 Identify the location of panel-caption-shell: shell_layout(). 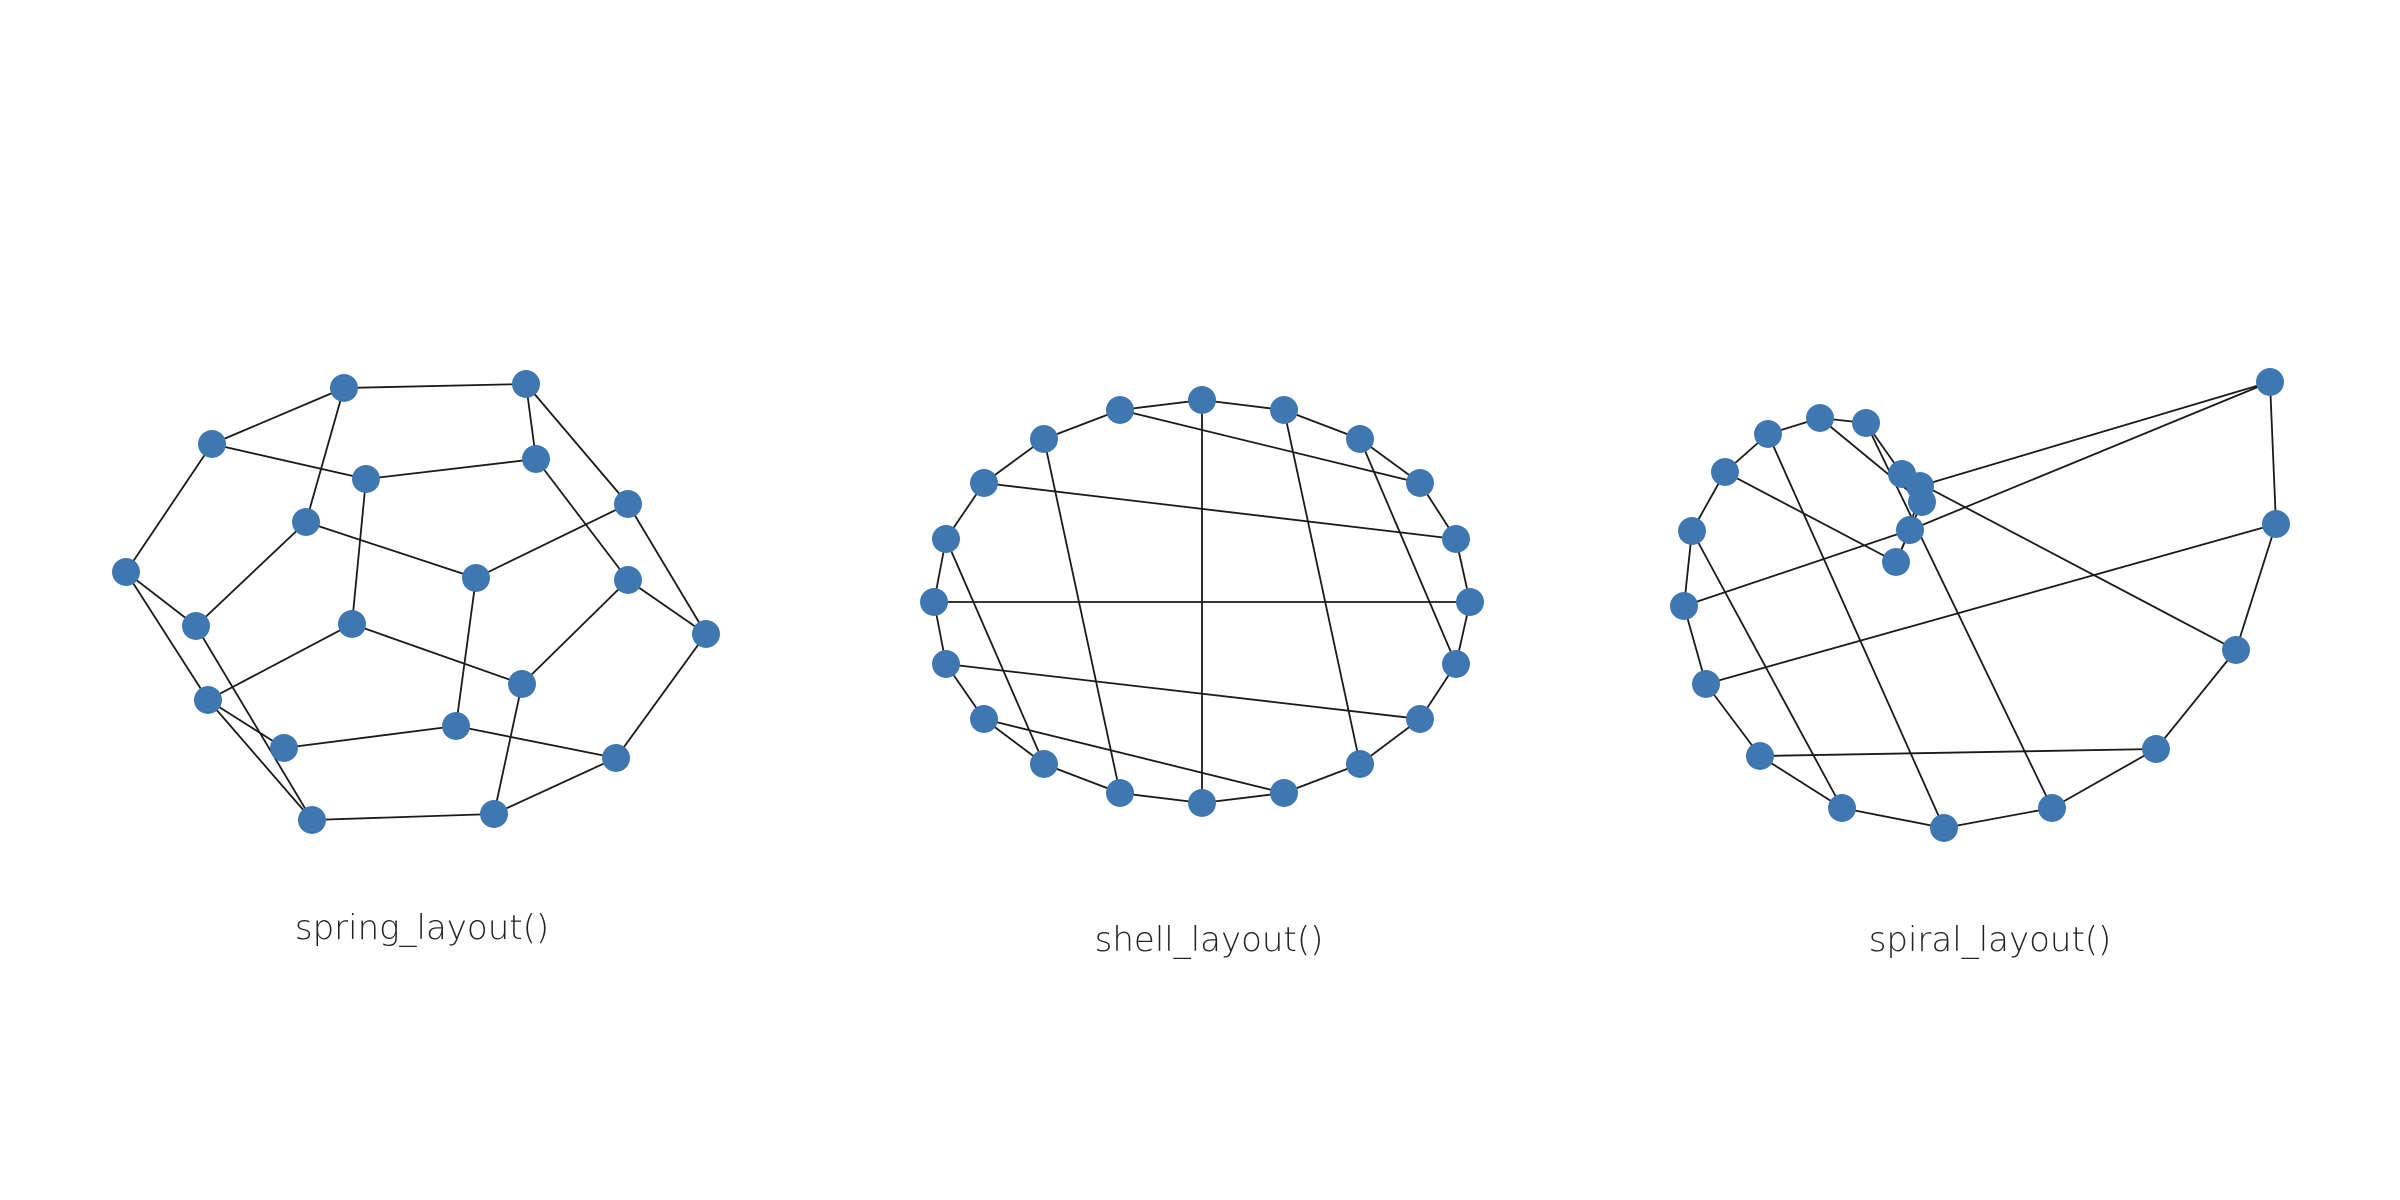
(1209, 940).